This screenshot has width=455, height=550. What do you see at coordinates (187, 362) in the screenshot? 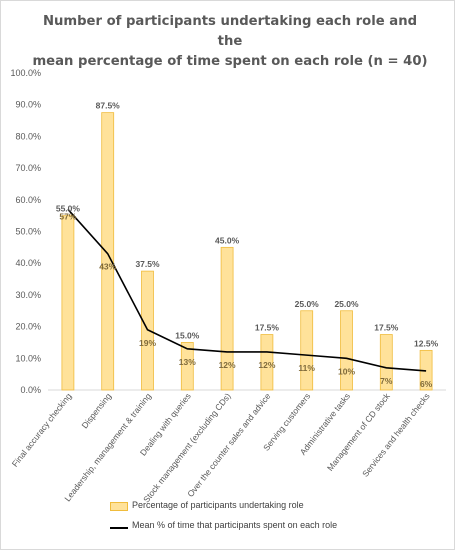
I see `line-data-label: 13%` at bounding box center [187, 362].